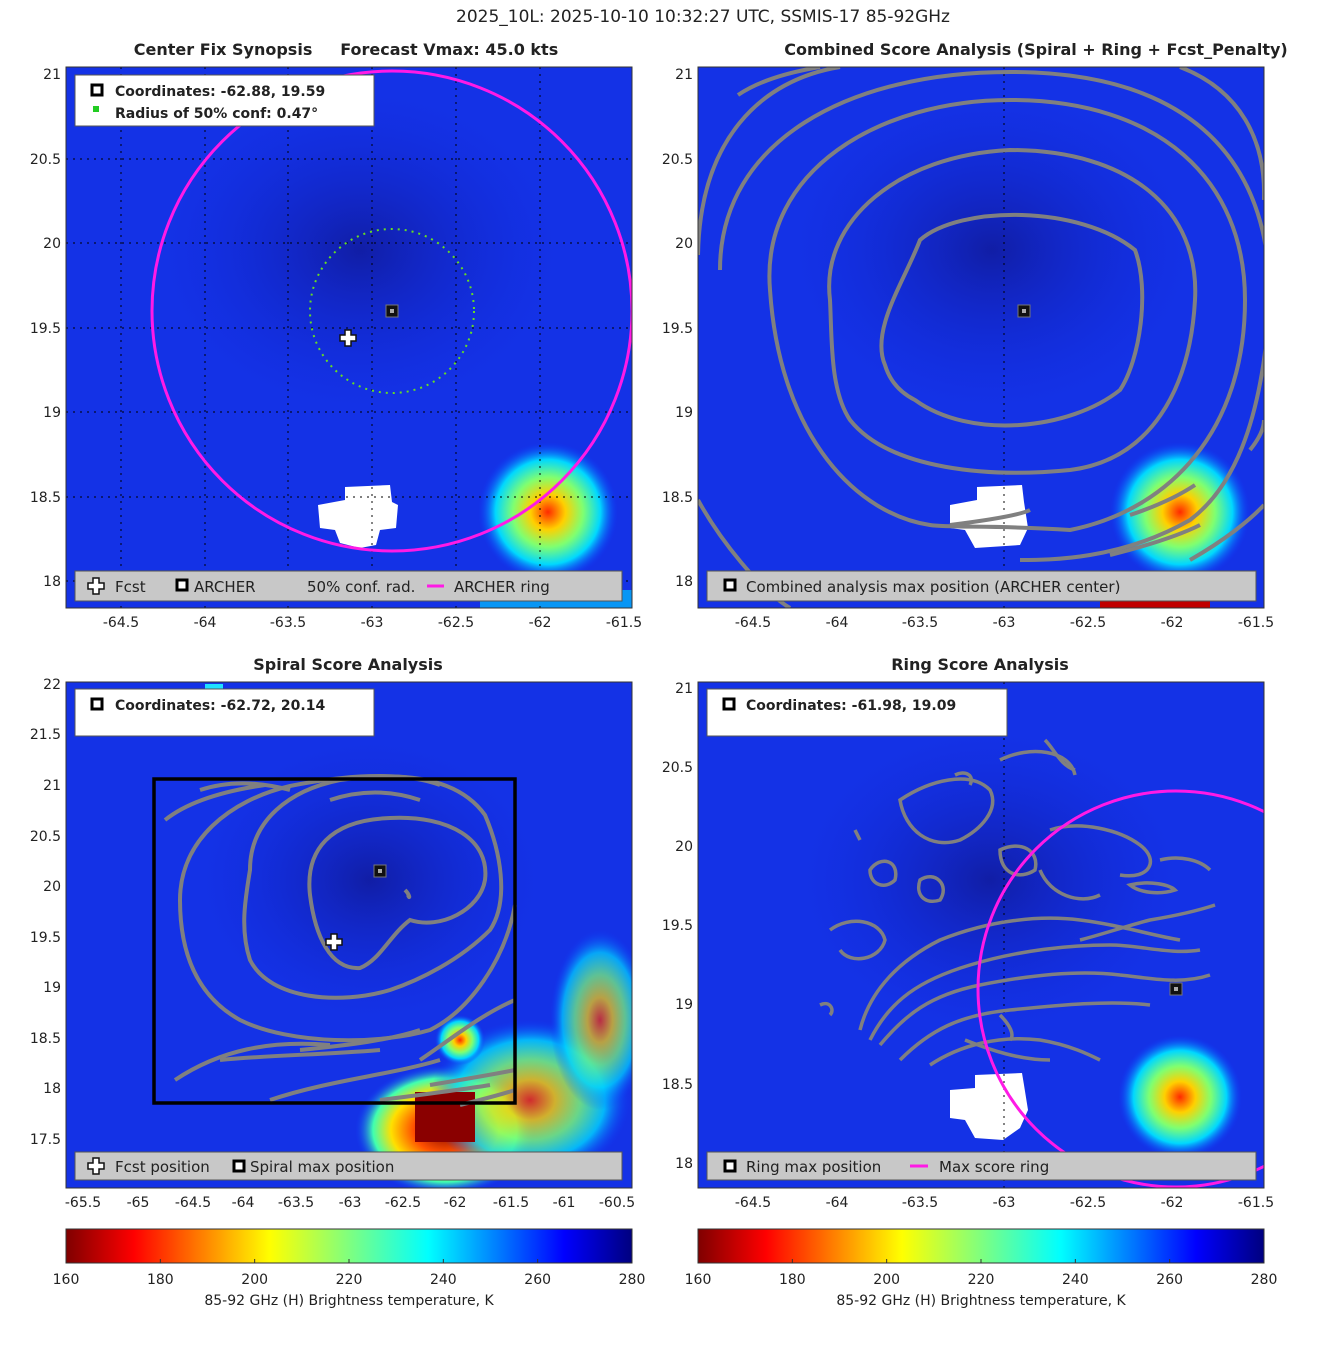 This screenshot has width=1317, height=1350. I want to click on fcst-marker, so click(334, 942).